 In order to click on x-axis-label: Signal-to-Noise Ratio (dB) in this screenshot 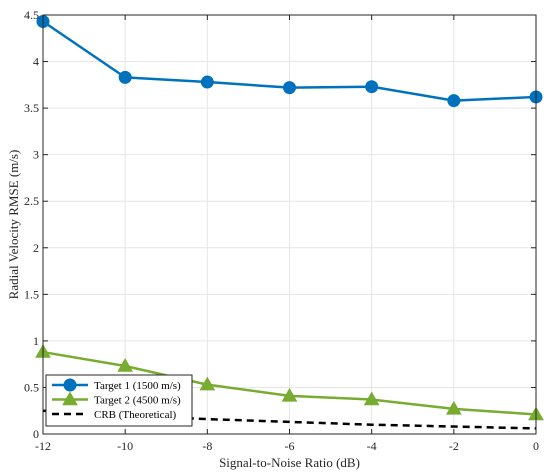, I will do `click(289, 462)`.